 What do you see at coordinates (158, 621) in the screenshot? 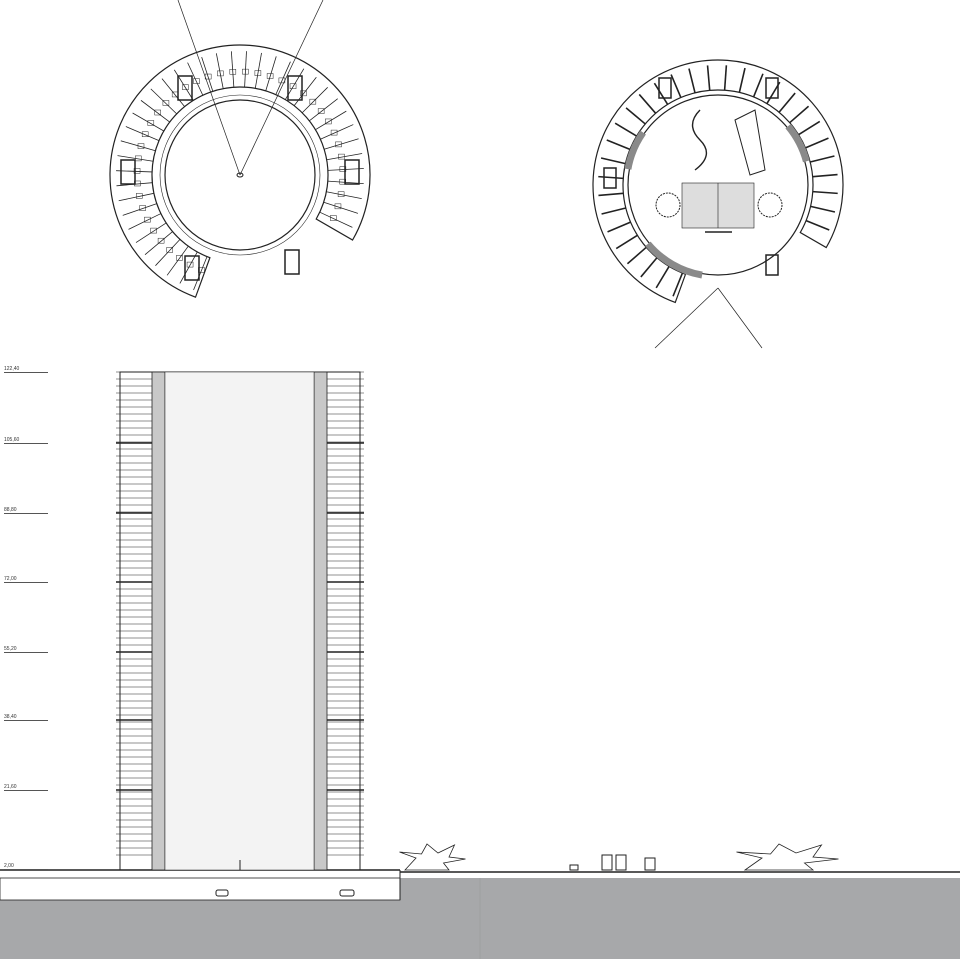
I see `core-left` at bounding box center [158, 621].